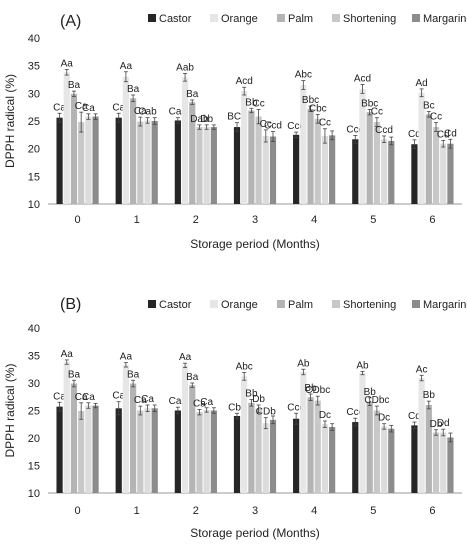  Describe the element at coordinates (34, 357) in the screenshot. I see `y-tick-label: 35` at that location.